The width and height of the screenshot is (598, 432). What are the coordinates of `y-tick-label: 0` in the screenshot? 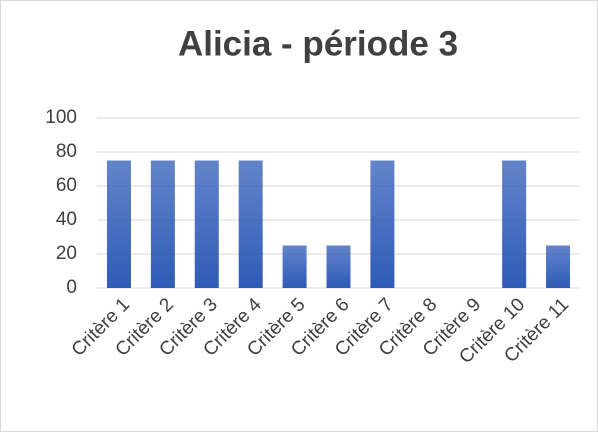 It's located at (71, 287).